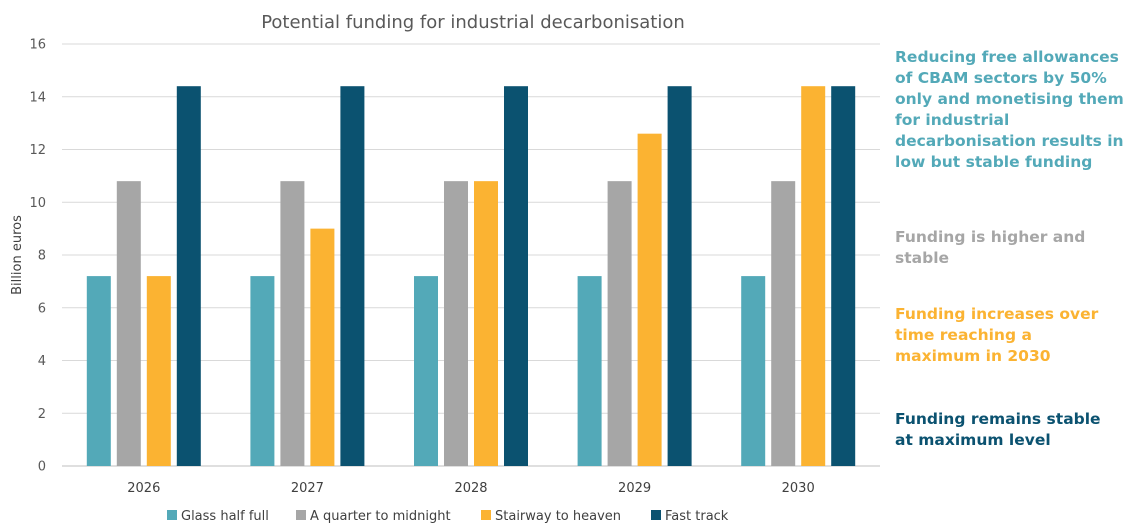  What do you see at coordinates (17, 255) in the screenshot?
I see `y-axis-label: Billion euros` at bounding box center [17, 255].